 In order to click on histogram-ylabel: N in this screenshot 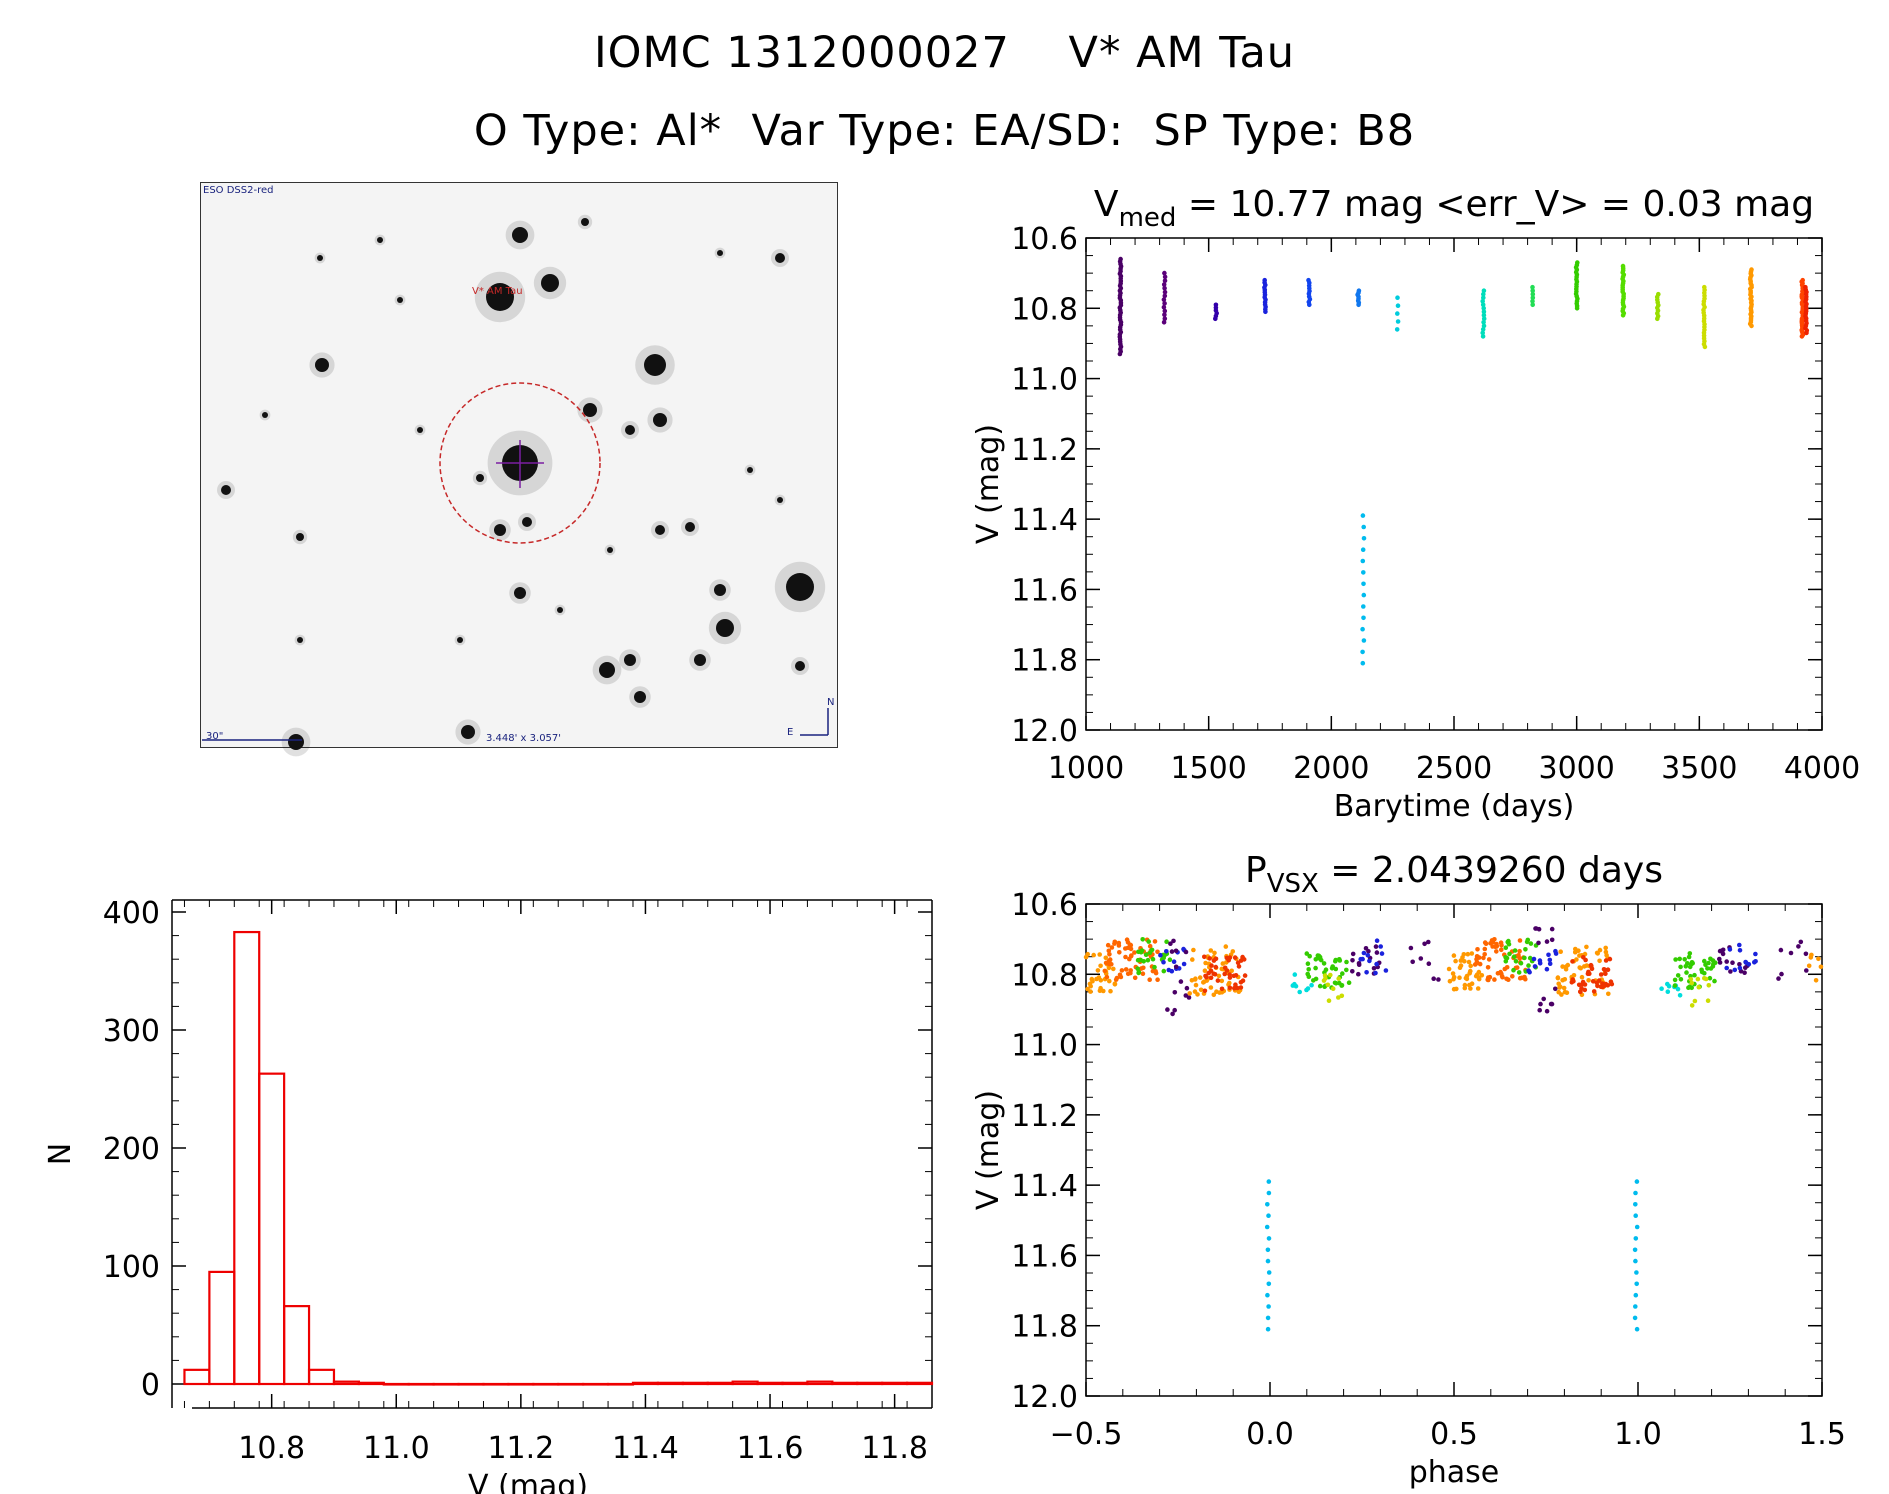, I will do `click(60, 1154)`.